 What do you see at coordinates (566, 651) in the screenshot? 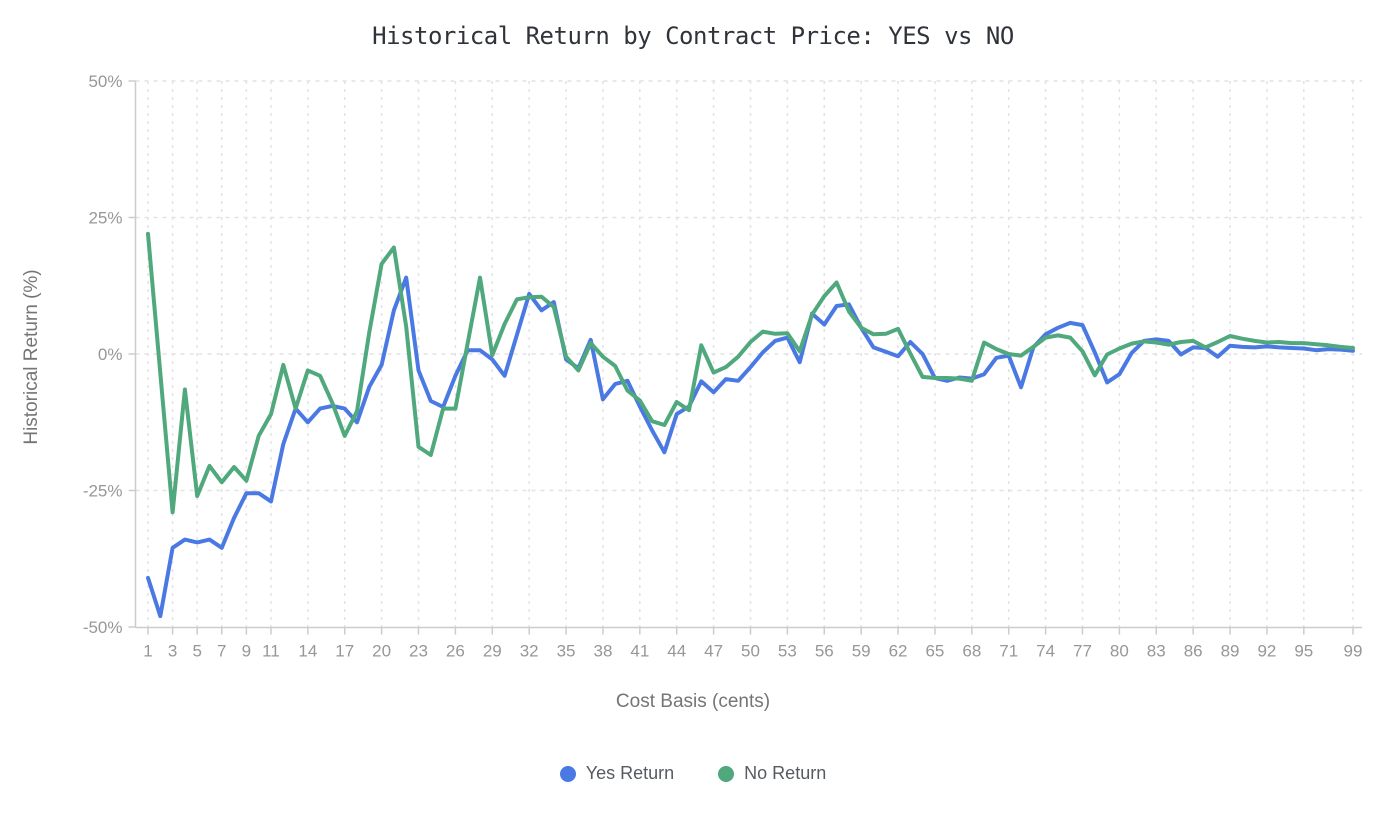
I see `x-tick-label: 35` at bounding box center [566, 651].